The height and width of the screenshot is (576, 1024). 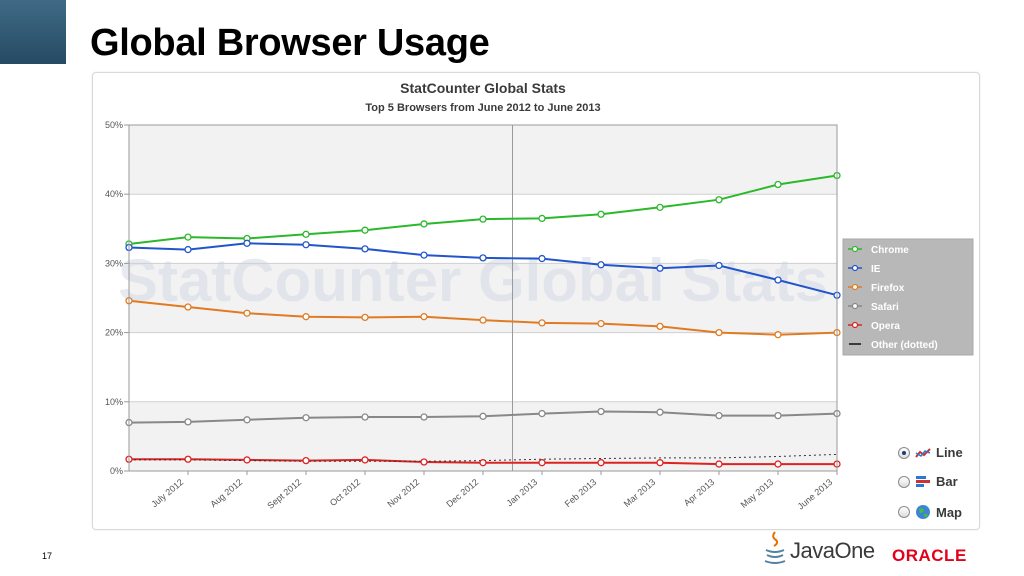 I want to click on legend-marker-safari, so click(x=855, y=306).